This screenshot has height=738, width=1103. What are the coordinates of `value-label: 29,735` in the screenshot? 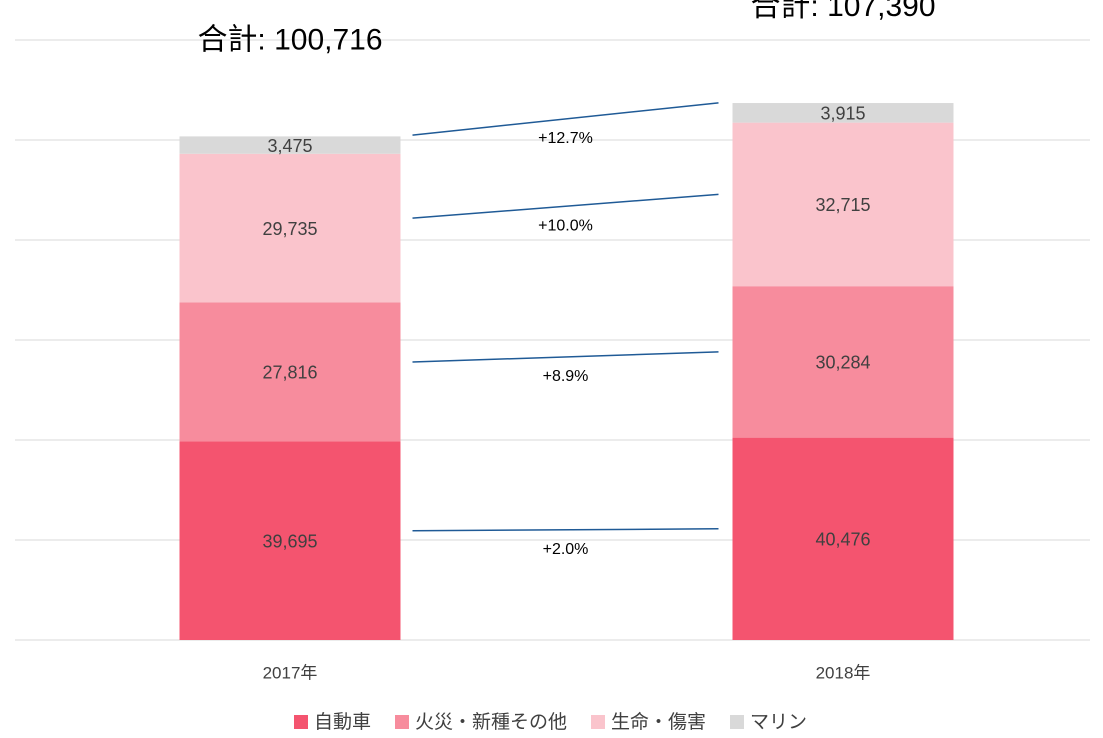 It's located at (289, 229).